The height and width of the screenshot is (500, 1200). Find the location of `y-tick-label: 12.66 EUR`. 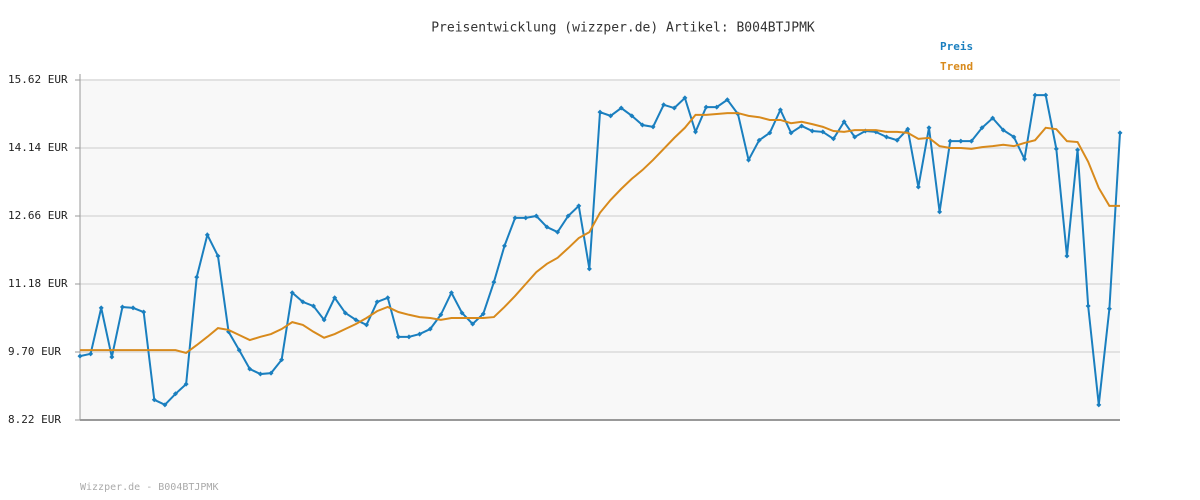

y-tick-label: 12.66 EUR is located at coordinates (38, 215).